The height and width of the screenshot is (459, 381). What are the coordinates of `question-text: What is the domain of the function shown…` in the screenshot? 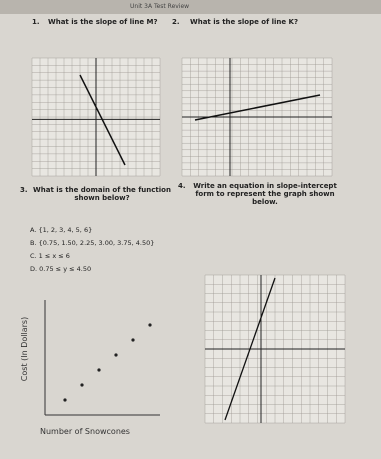 It's located at (102, 194).